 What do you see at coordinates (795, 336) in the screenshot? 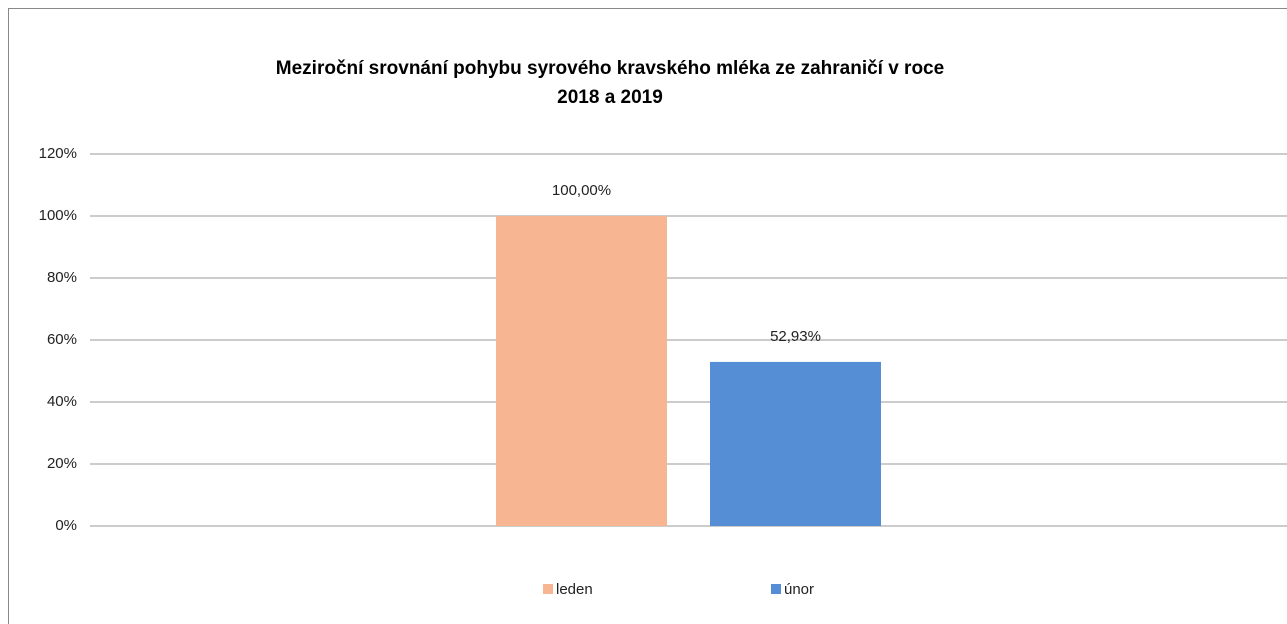
I see `data-label: 52,93%` at bounding box center [795, 336].